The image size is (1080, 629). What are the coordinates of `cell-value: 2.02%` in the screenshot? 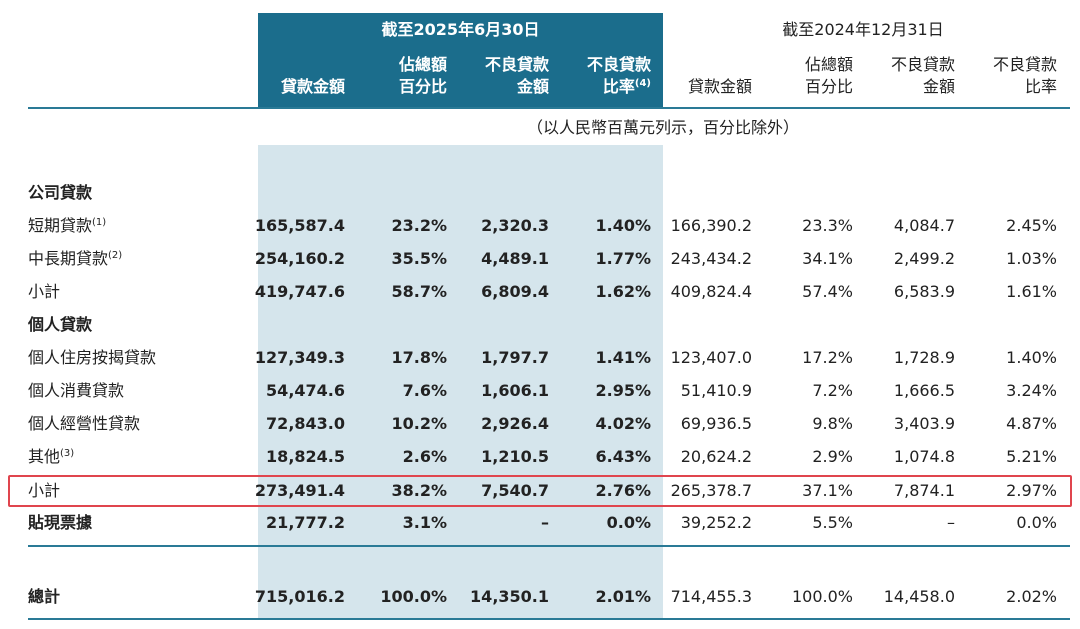 It's located at (1031, 596).